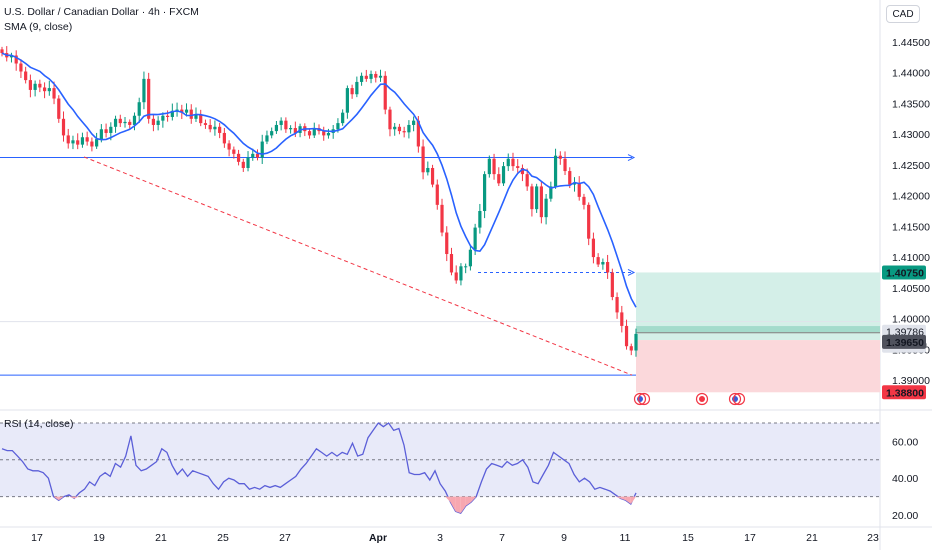 Image resolution: width=932 pixels, height=550 pixels. I want to click on price-tick-label: 1.43500, so click(911, 104).